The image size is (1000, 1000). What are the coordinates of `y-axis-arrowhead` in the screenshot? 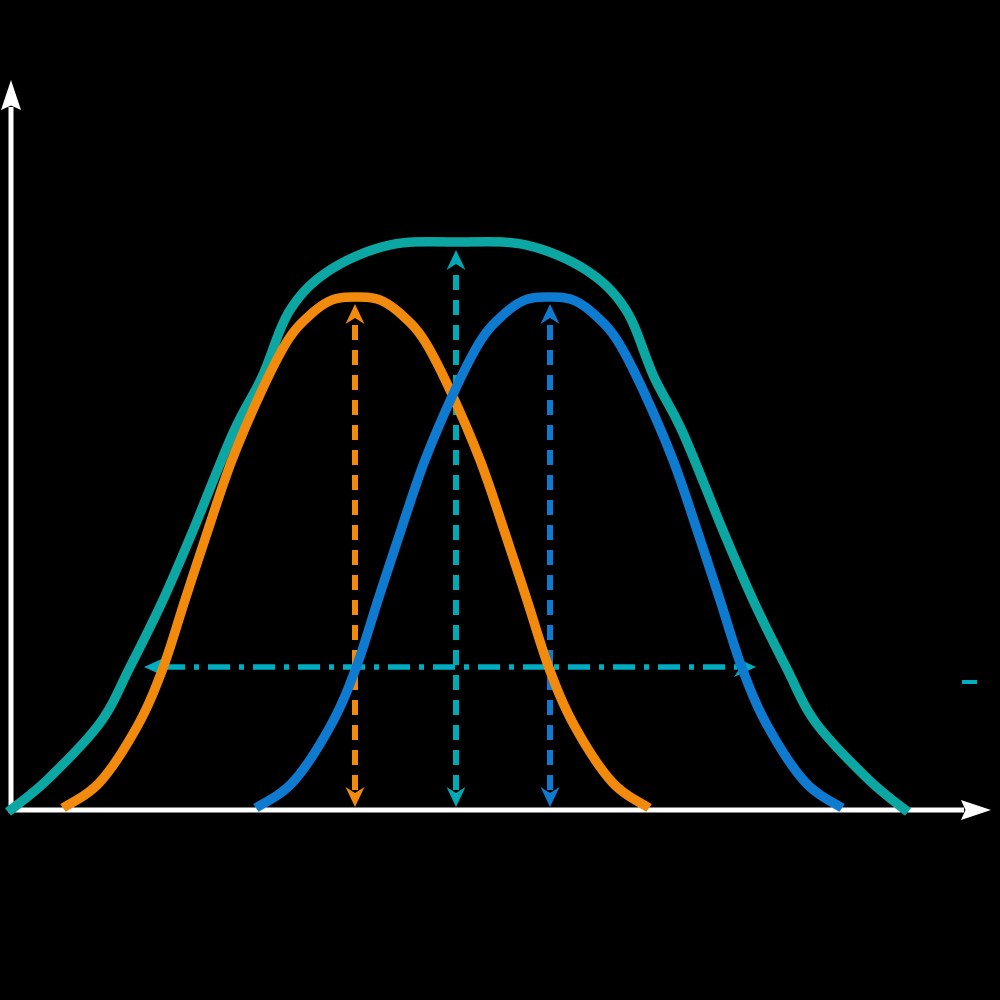 It's located at (11, 95).